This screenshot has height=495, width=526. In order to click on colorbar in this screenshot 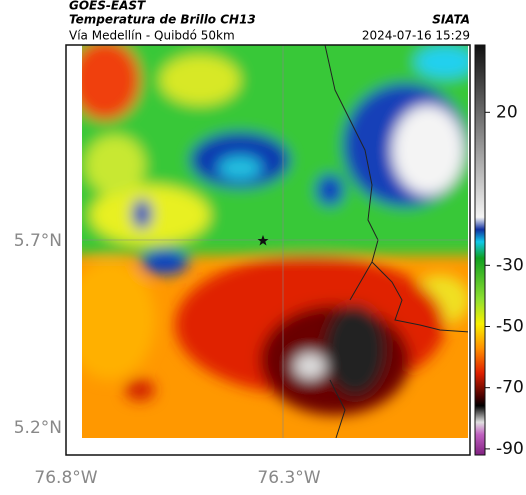, I will do `click(480, 250)`.